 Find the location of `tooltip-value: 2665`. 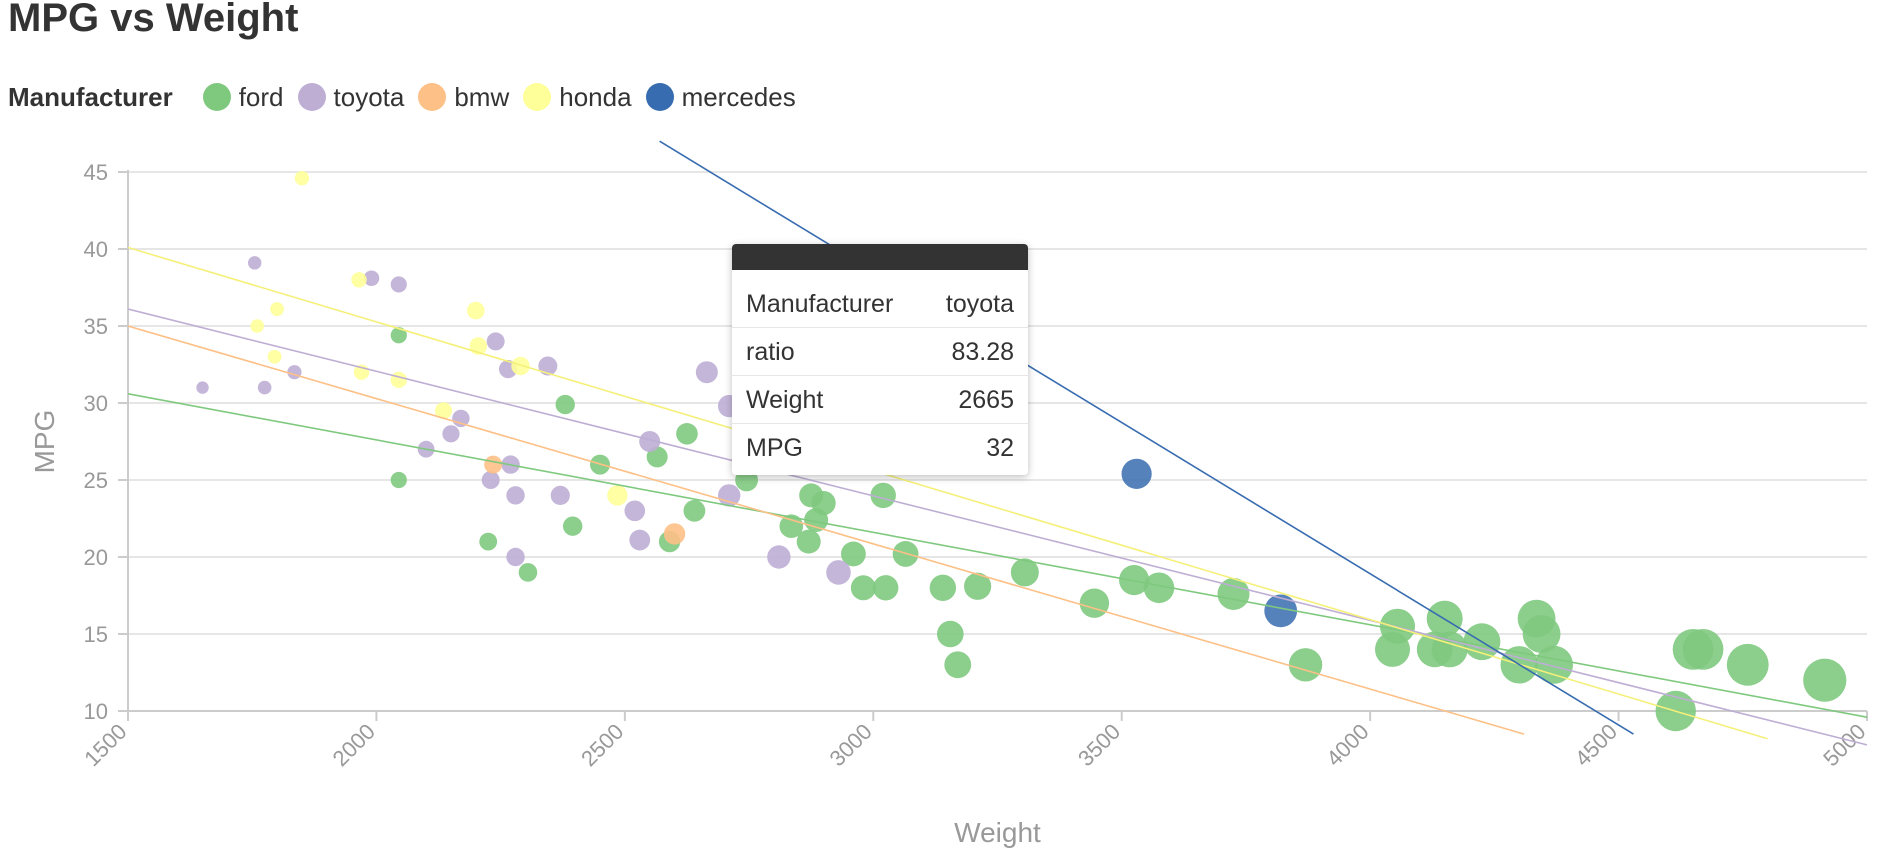

tooltip-value: 2665 is located at coordinates (975, 399).